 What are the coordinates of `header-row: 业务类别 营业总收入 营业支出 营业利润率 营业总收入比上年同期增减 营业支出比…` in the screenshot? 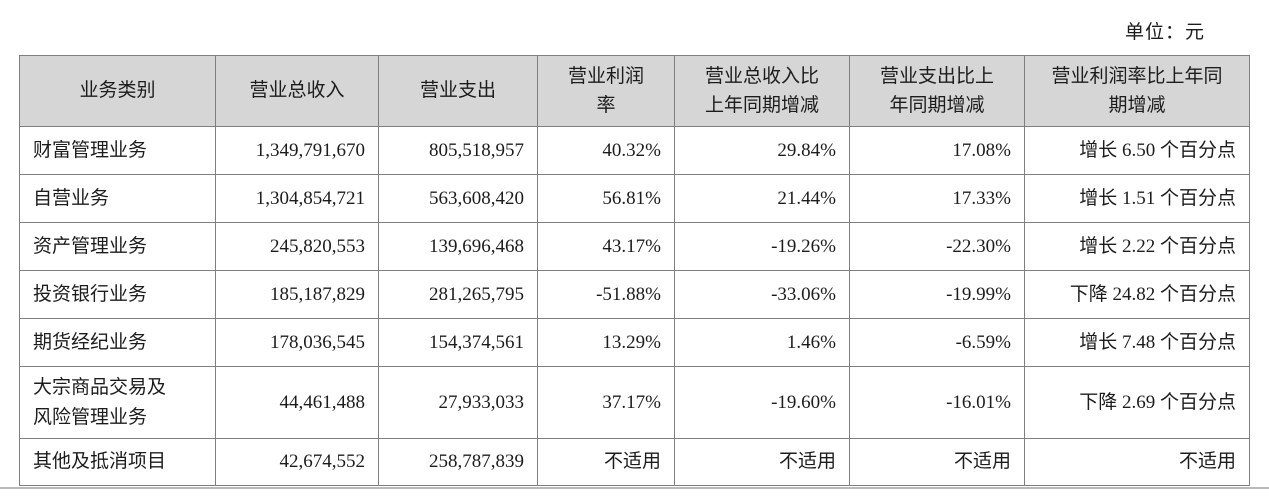 It's located at (634, 91).